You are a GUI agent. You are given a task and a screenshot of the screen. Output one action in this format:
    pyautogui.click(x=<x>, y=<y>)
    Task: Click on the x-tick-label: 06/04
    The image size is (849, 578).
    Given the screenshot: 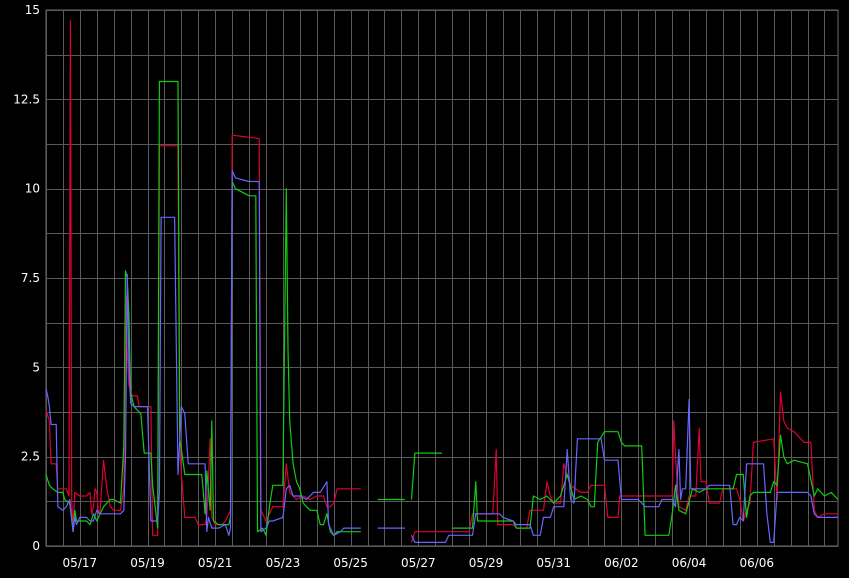 What is the action you would take?
    pyautogui.click(x=689, y=563)
    